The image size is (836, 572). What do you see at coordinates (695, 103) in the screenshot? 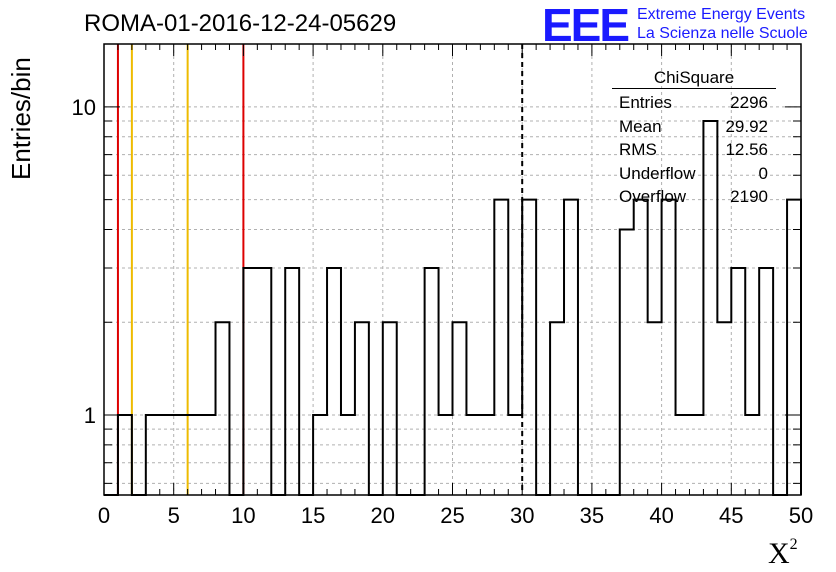
I see `stats-row: Entries 2296` at bounding box center [695, 103].